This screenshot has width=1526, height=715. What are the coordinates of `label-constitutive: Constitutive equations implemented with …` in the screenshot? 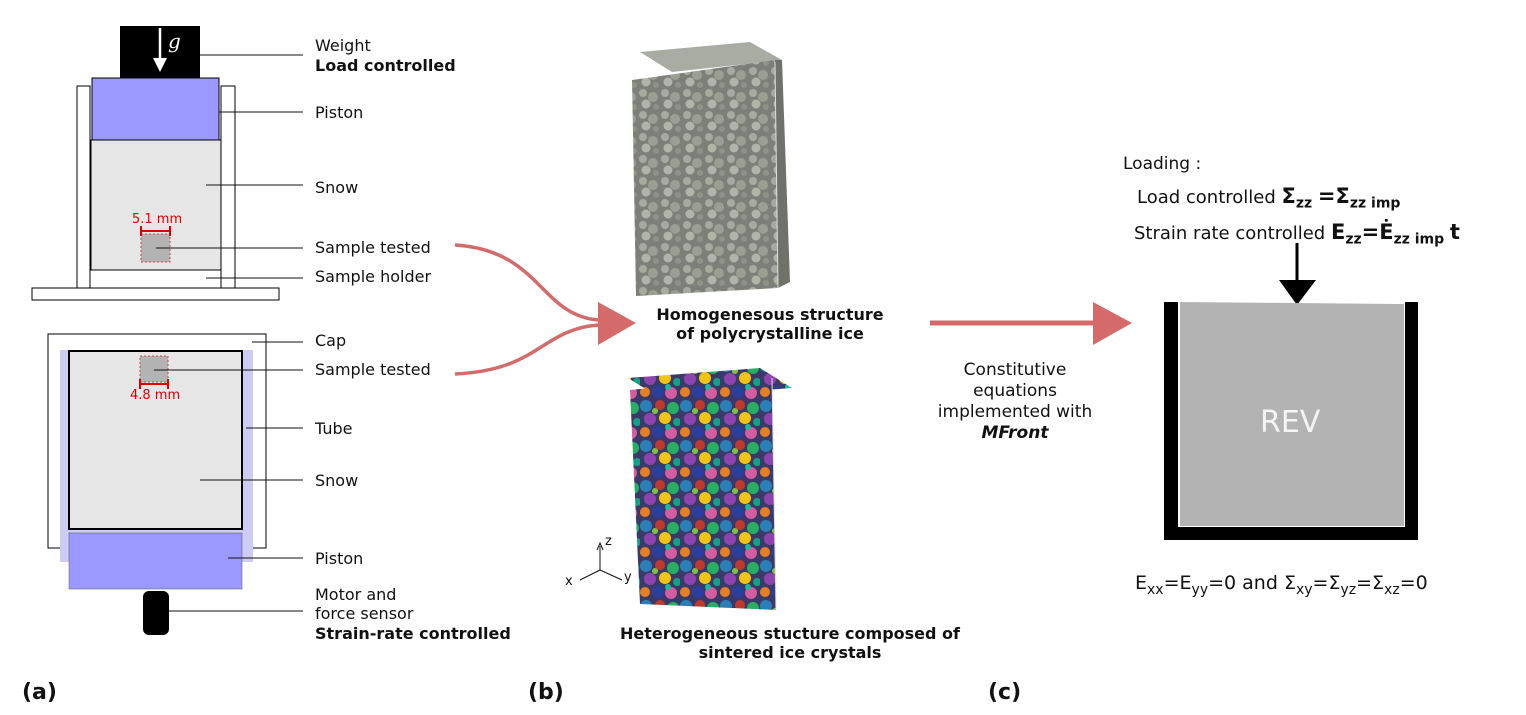 It's located at (1015, 402).